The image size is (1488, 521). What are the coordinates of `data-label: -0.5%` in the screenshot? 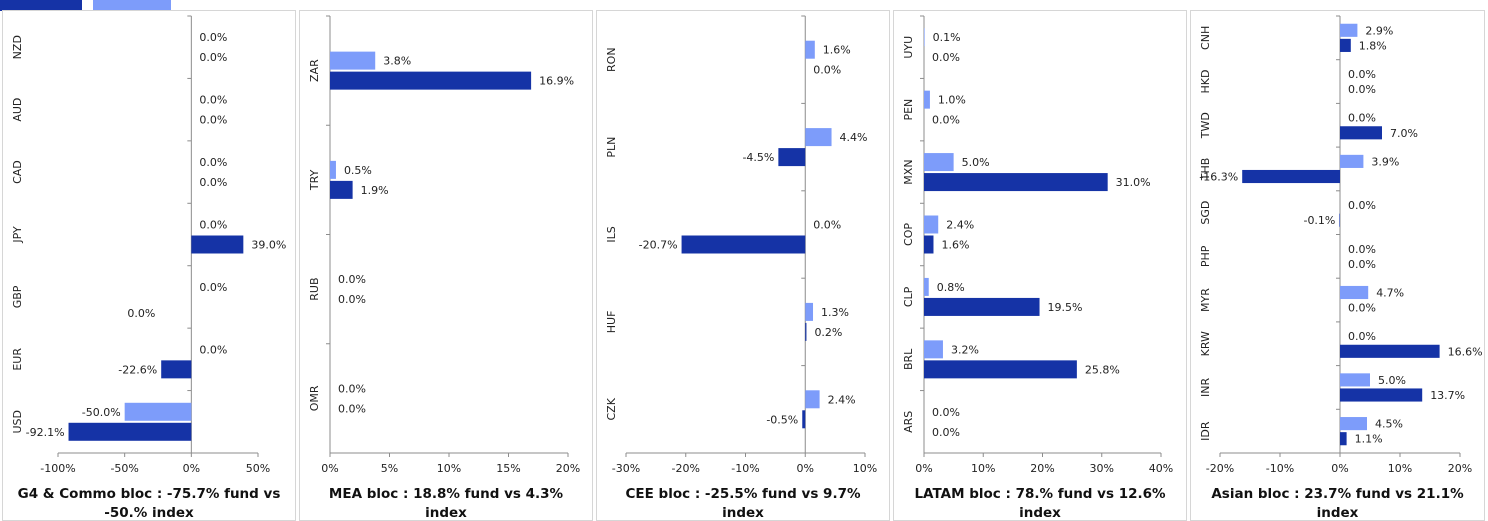 It's located at (782, 419).